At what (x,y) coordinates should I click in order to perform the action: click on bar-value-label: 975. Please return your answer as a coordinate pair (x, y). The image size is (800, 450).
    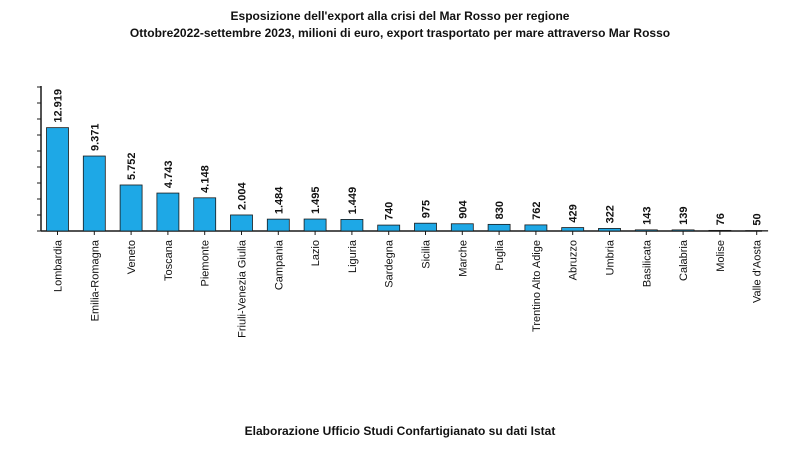
    Looking at the image, I should click on (427, 209).